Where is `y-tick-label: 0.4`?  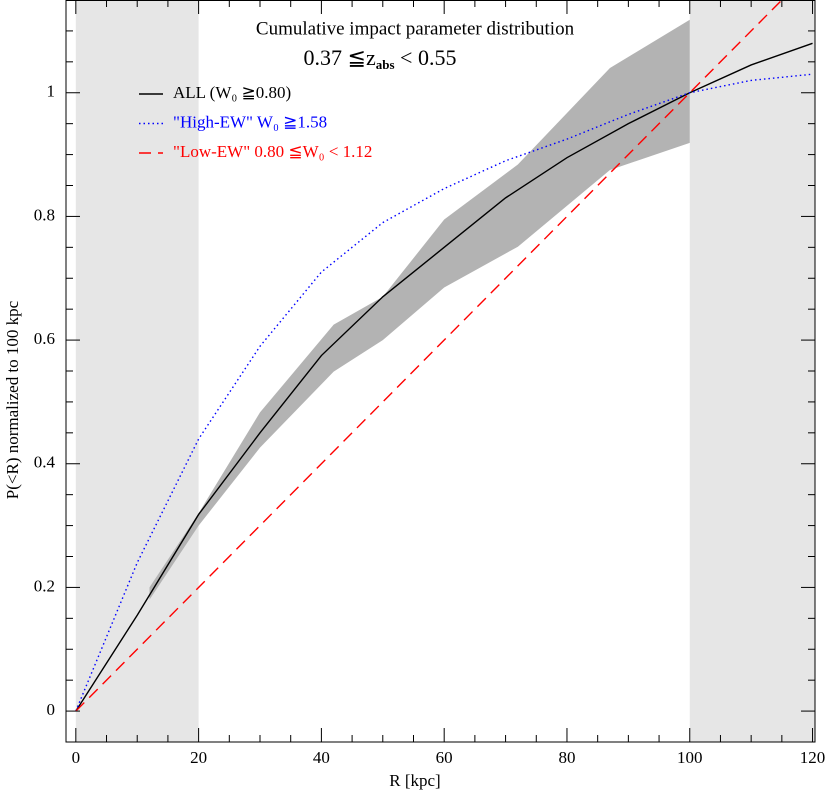
y-tick-label: 0.4 is located at coordinates (45, 462).